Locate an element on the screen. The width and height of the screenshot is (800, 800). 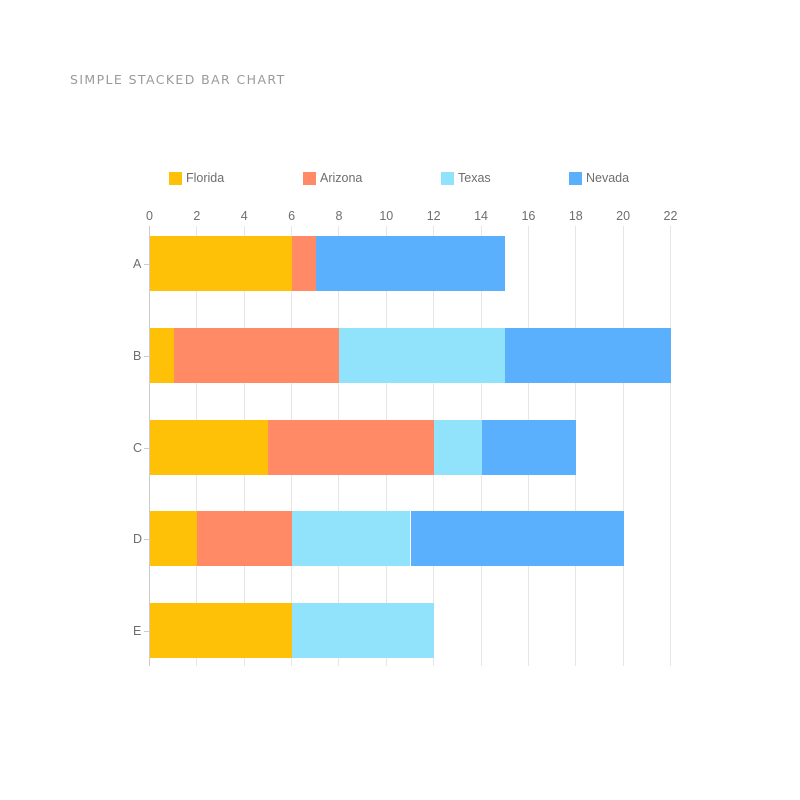
bar-segment-florida-a is located at coordinates (221, 263).